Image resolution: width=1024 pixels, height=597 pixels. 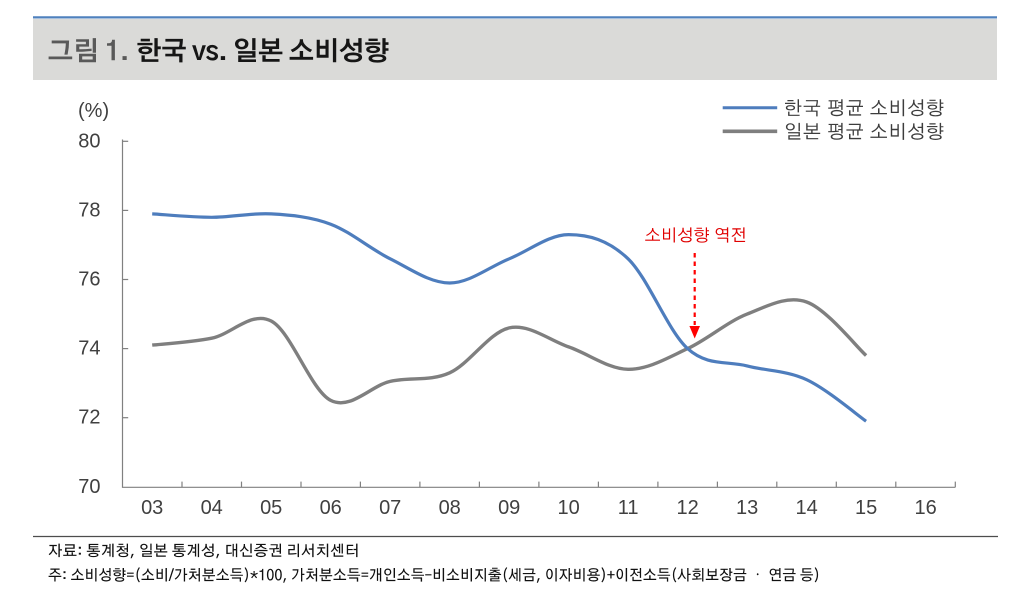 I want to click on svg-text: 72, so click(x=89, y=418).